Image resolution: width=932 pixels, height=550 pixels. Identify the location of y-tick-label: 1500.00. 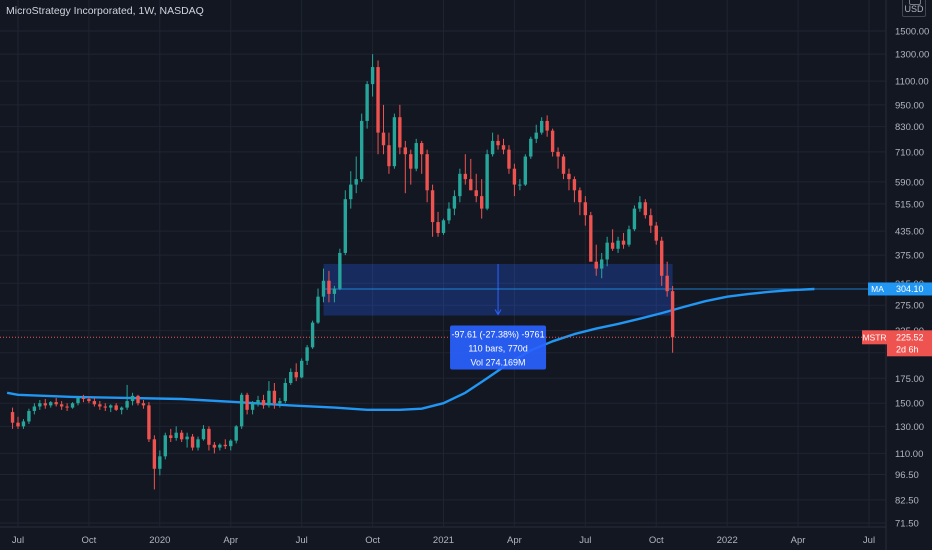
(912, 32).